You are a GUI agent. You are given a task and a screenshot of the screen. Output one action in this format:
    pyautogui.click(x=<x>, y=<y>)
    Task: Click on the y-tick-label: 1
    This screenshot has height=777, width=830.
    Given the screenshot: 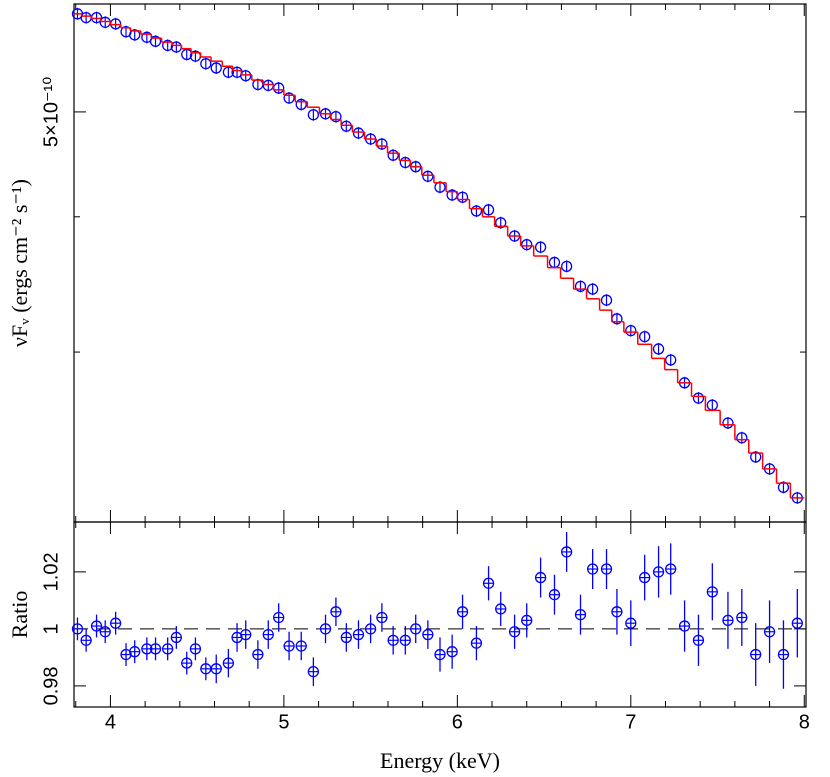 What is the action you would take?
    pyautogui.click(x=51, y=628)
    